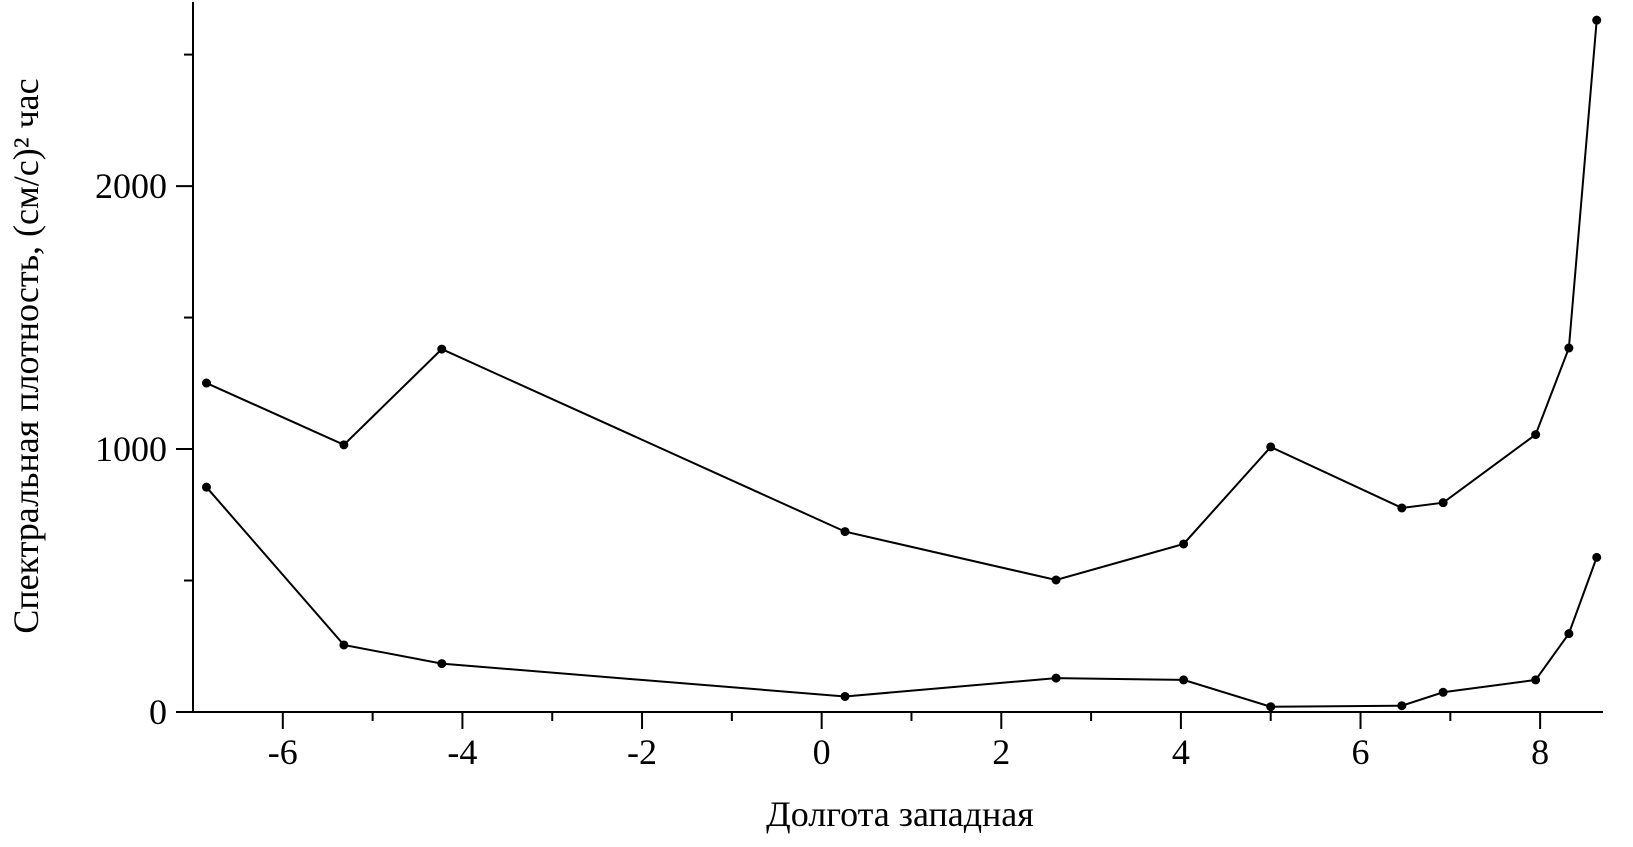 The width and height of the screenshot is (1633, 847). I want to click on y-axis-label: Спектральная плотность, (см/с)² час, so click(26, 355).